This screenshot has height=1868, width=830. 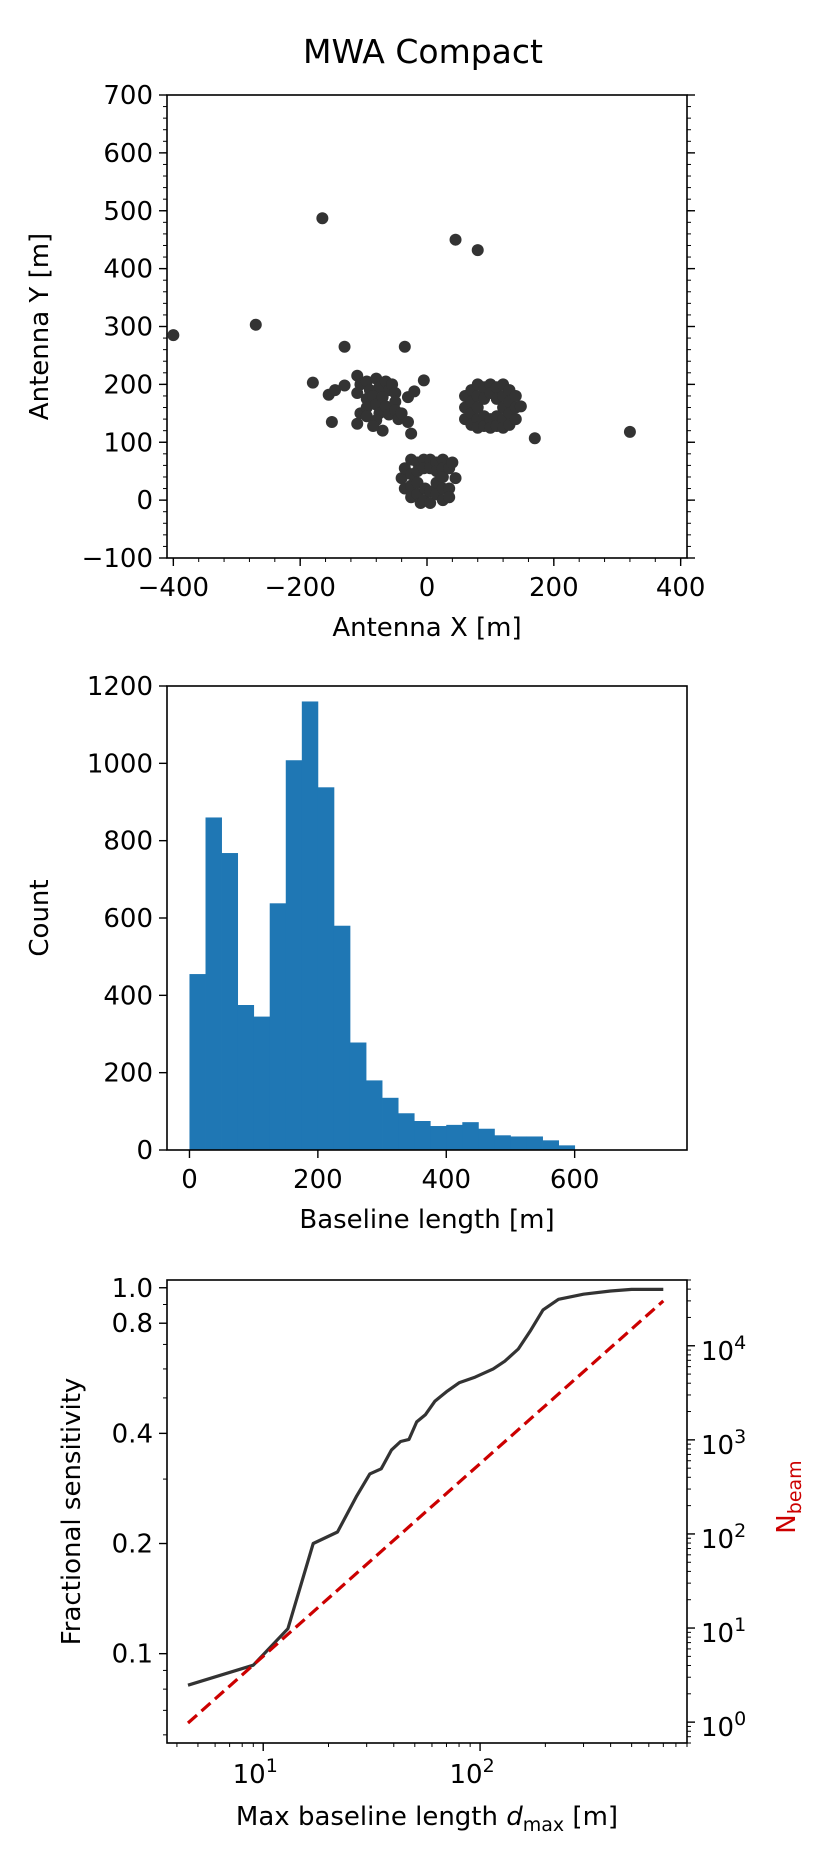 I want to click on y2-tick-label: 10³, so click(x=723, y=1443).